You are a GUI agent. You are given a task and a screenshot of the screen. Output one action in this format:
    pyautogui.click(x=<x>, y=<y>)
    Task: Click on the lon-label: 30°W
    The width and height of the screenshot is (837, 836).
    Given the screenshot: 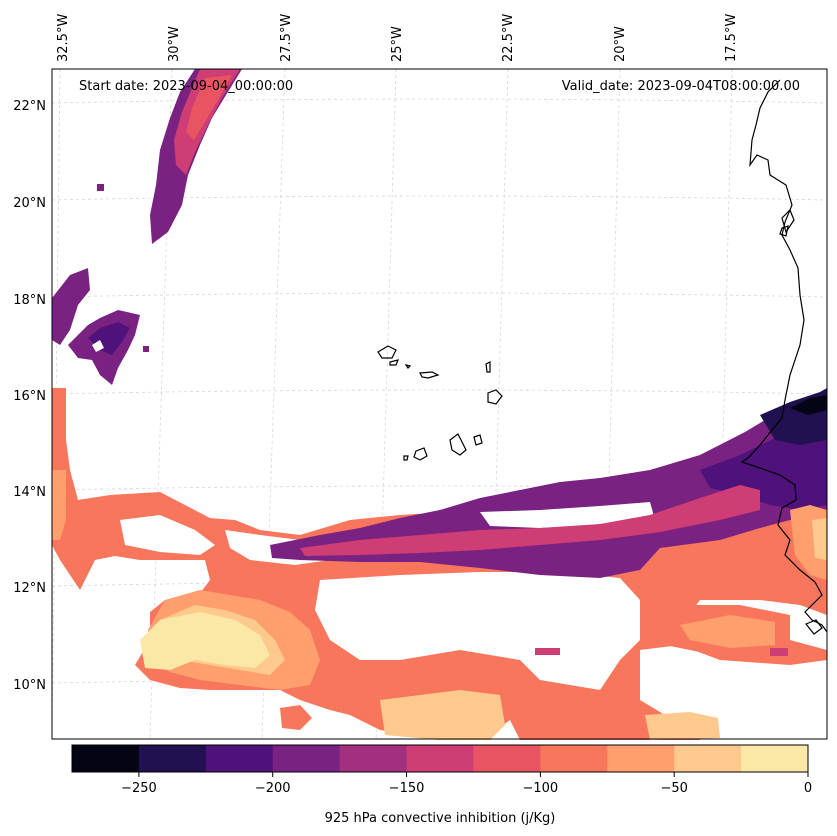 What is the action you would take?
    pyautogui.click(x=174, y=44)
    